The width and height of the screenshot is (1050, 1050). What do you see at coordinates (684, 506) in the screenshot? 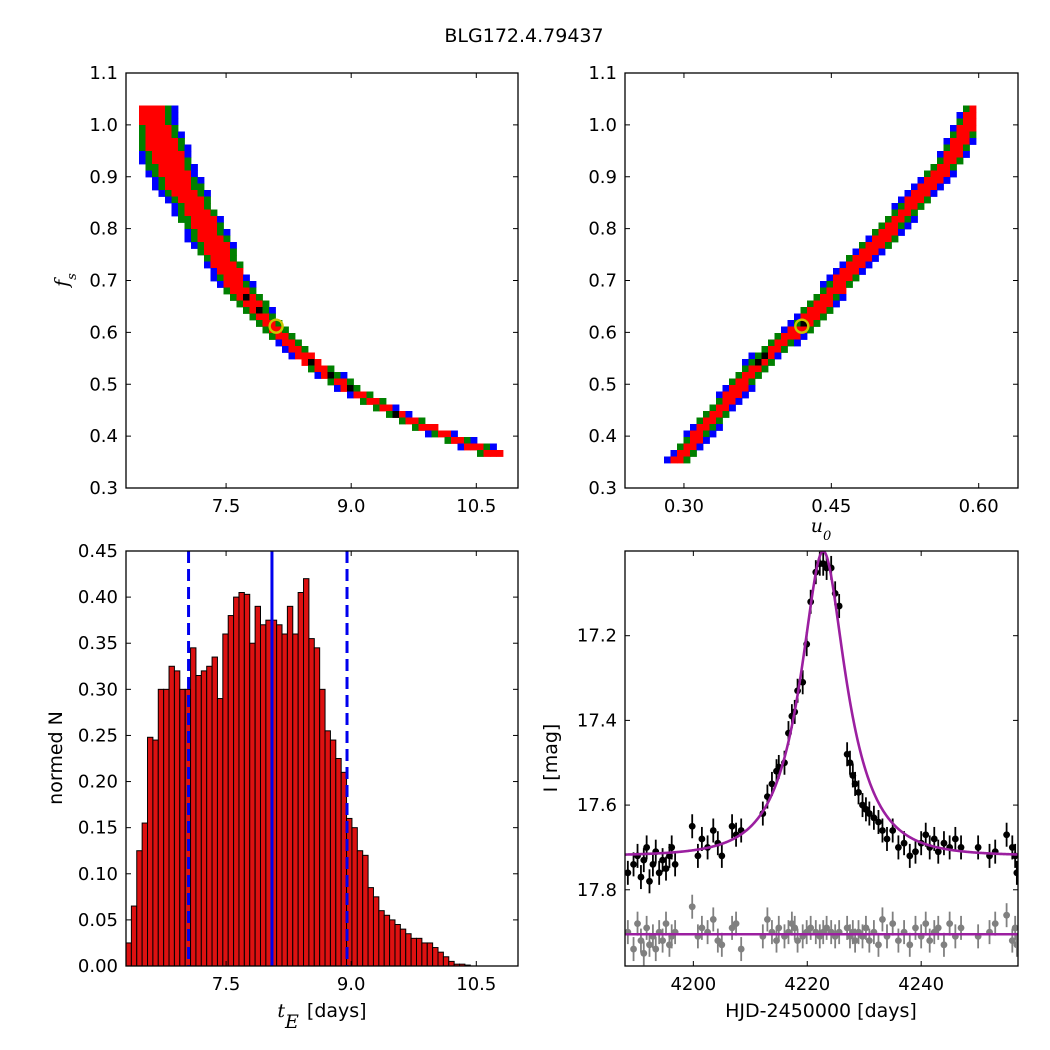
I see `x-tick-label: 0.30` at bounding box center [684, 506].